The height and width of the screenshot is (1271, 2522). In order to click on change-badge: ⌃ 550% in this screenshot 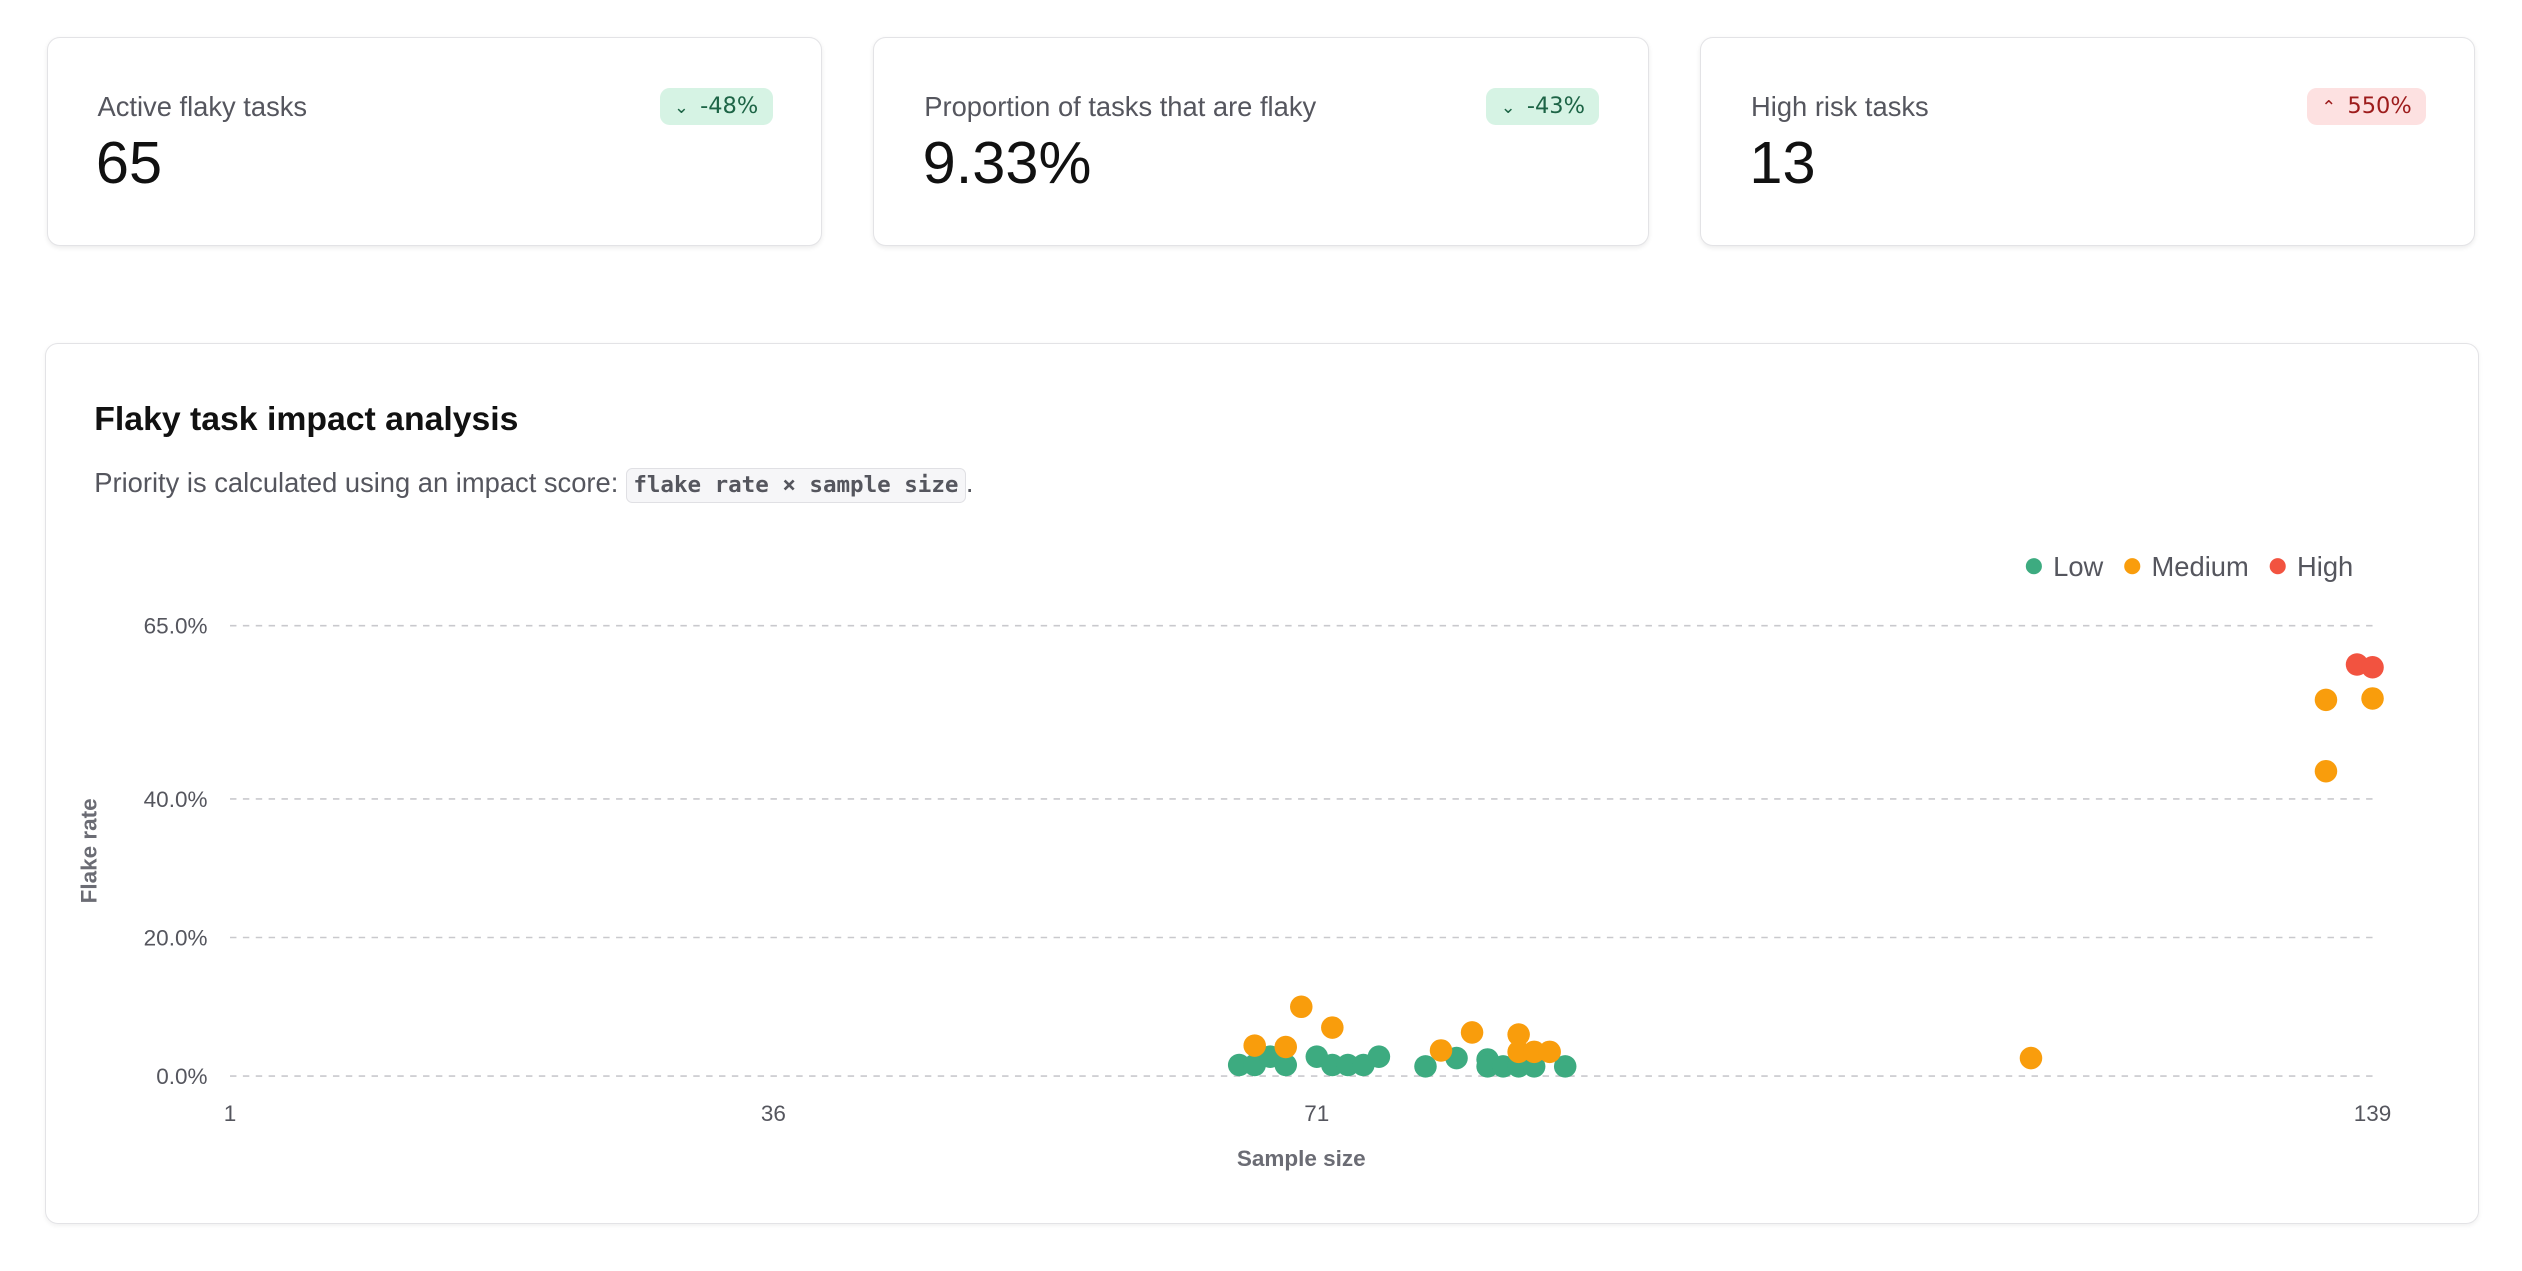, I will do `click(2366, 106)`.